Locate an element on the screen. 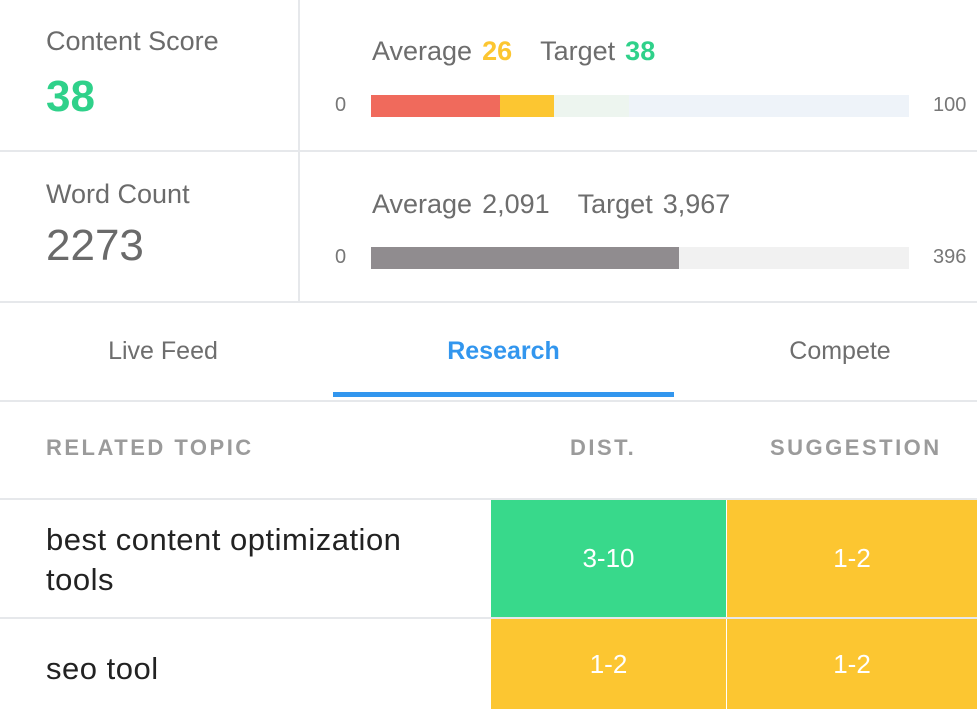  word-count-axis-min: 0 is located at coordinates (341, 257).